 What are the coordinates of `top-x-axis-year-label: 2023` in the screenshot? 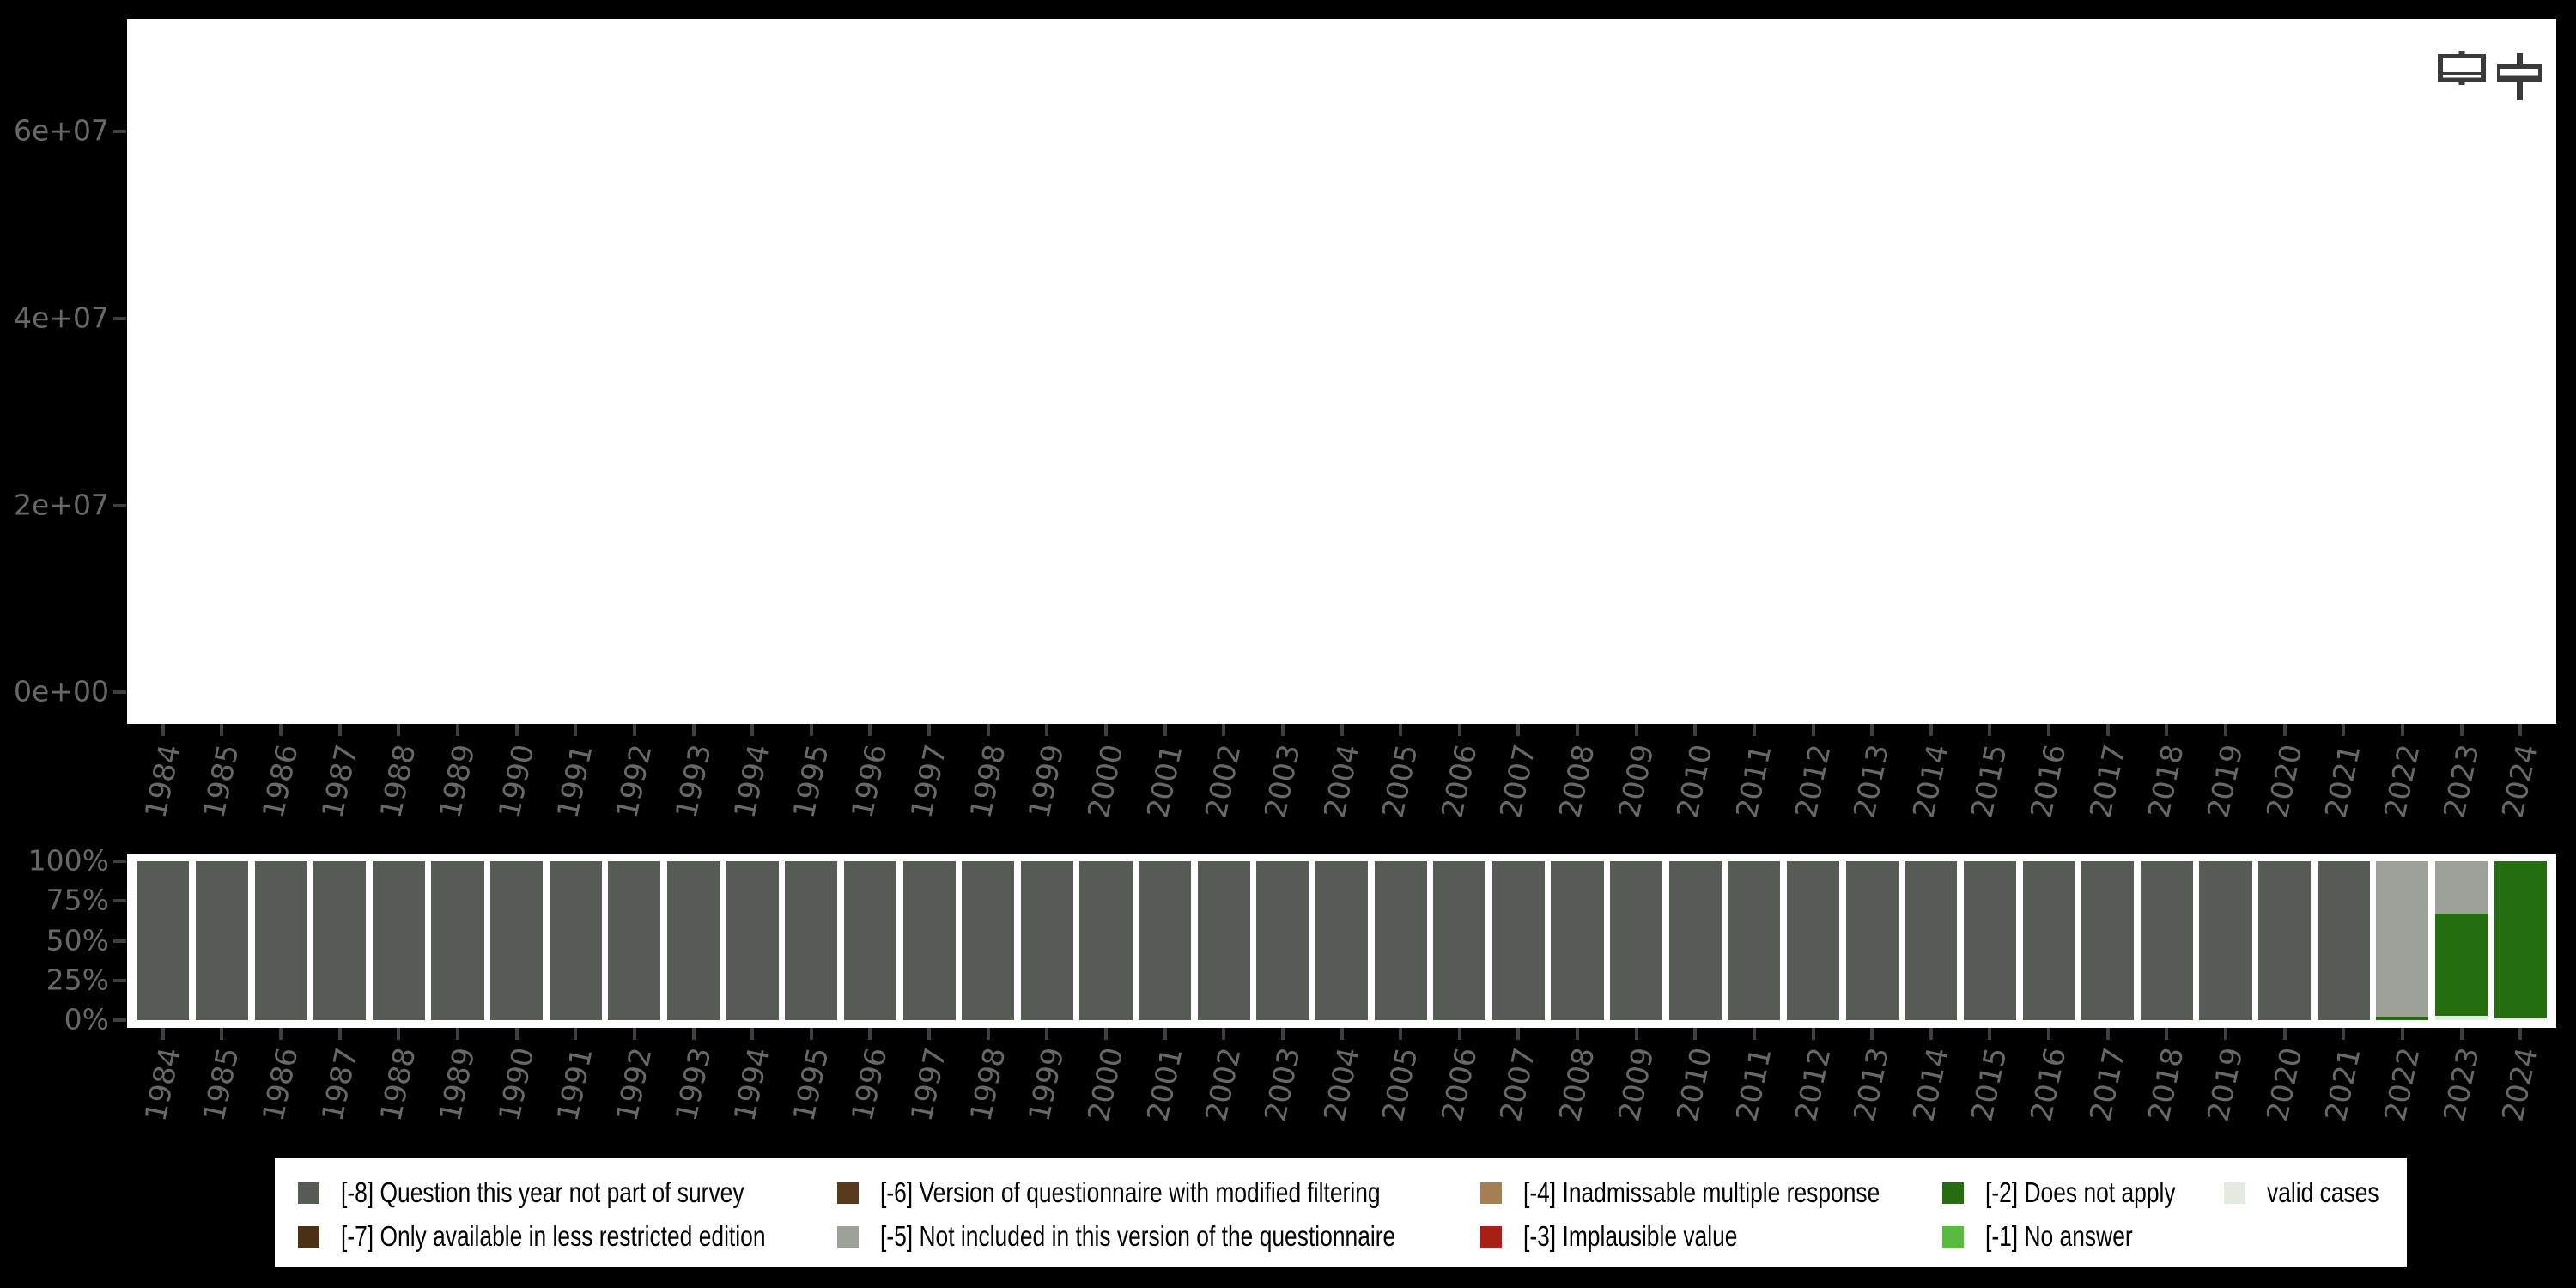 It's located at (2462, 781).